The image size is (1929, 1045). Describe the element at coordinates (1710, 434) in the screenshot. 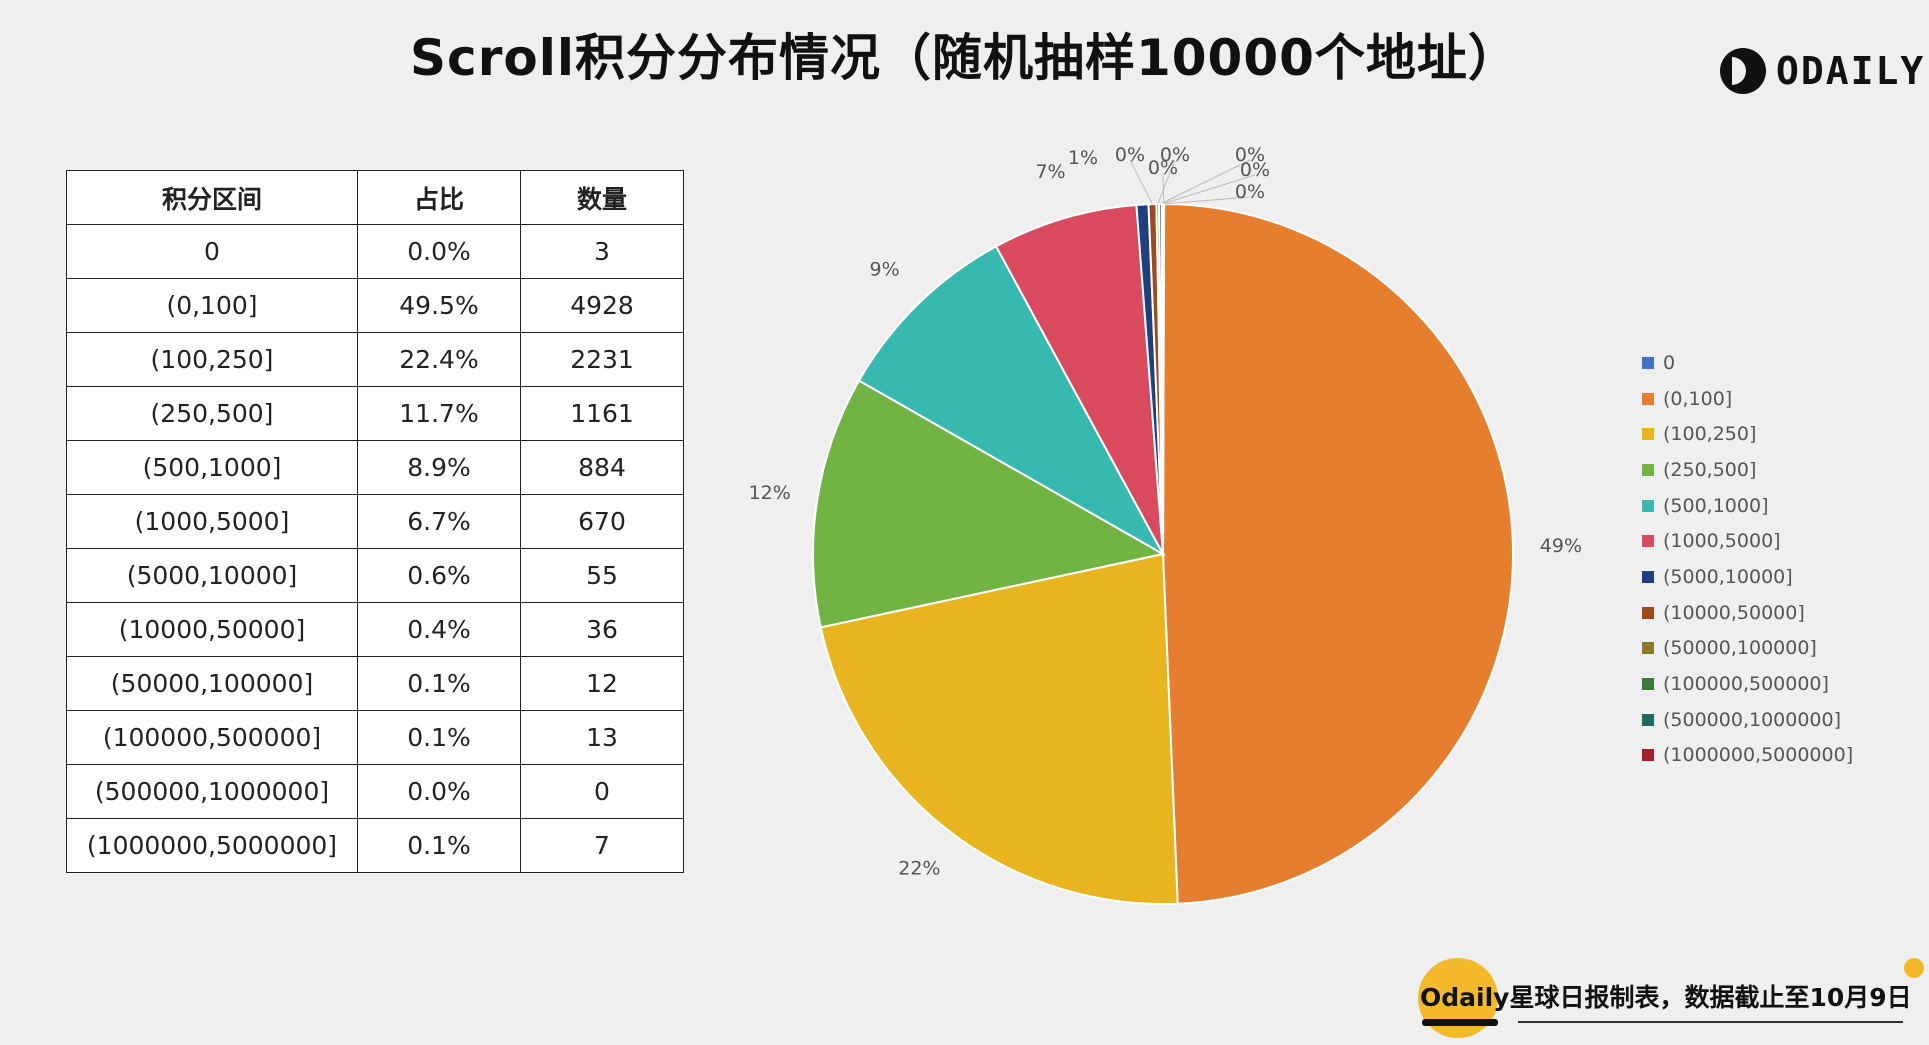

I see `legend-label: (100,250]` at that location.